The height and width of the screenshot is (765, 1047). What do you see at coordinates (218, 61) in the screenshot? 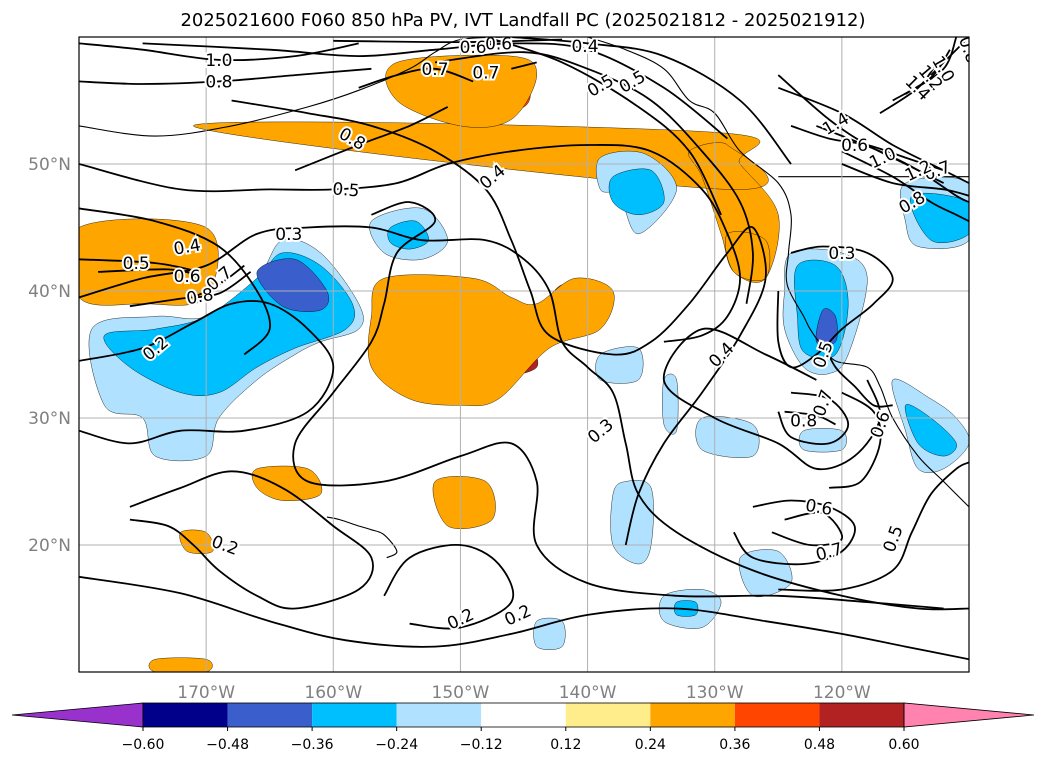
I see `contour-label: 1.0` at bounding box center [218, 61].